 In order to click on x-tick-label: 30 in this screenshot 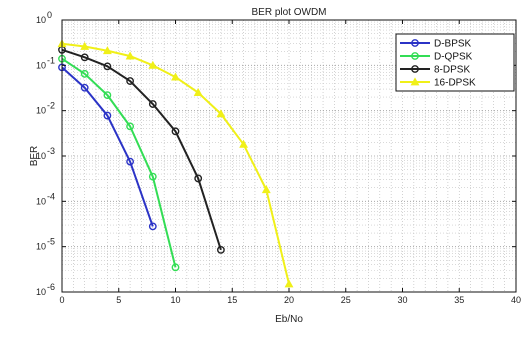, I will do `click(402, 300)`.